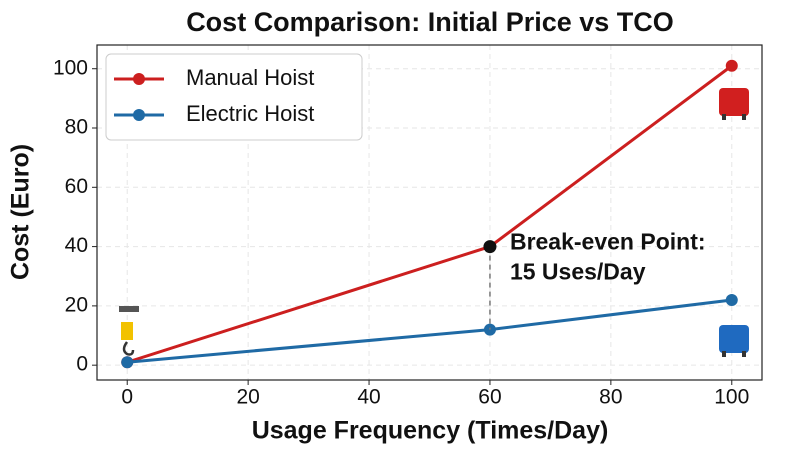 The image size is (800, 450). I want to click on y-tick-label: 100, so click(70, 67).